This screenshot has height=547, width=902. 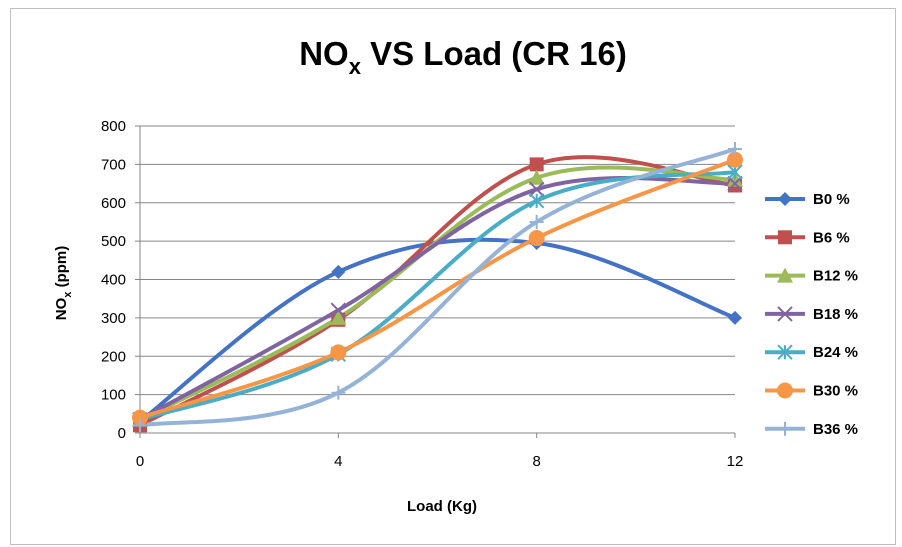 I want to click on y-tick-label: 600, so click(x=113, y=203).